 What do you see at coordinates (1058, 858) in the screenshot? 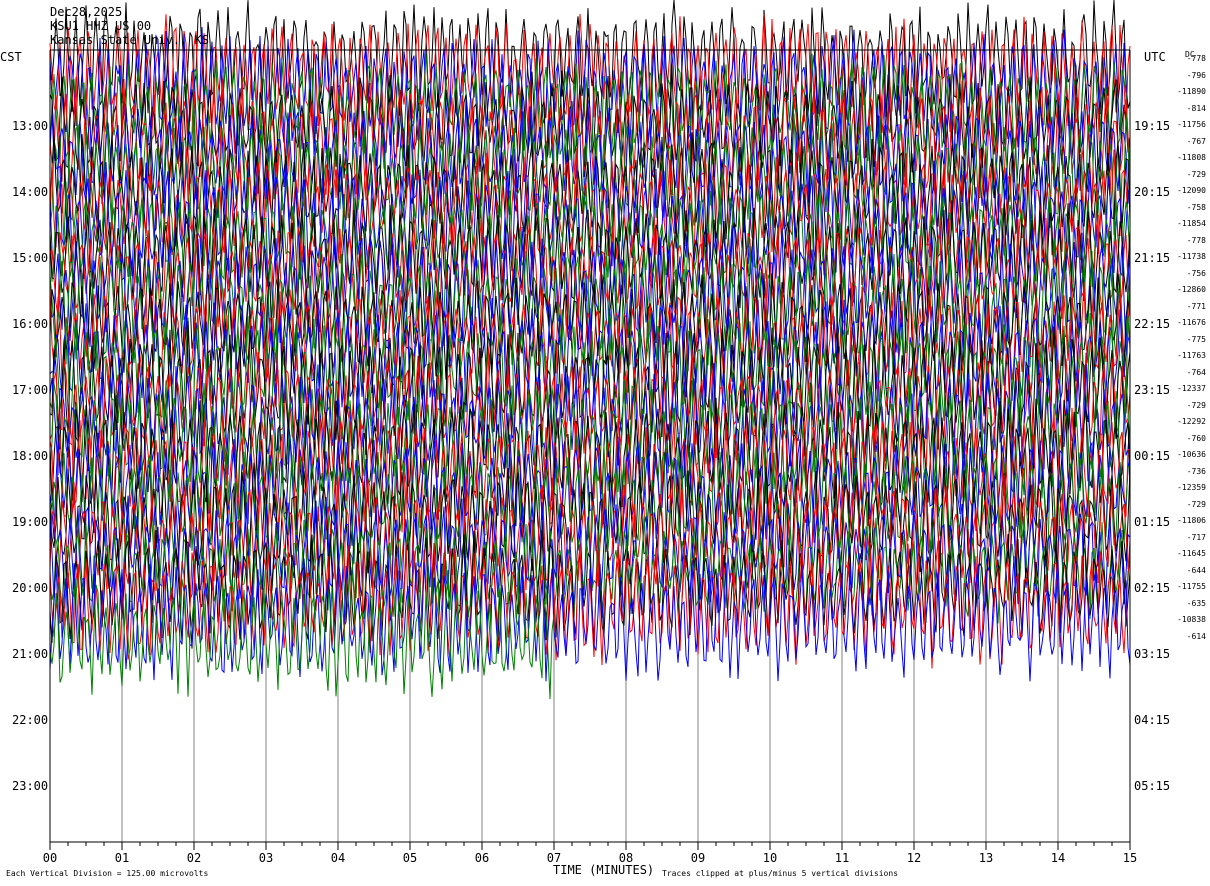
I see `x-tick-label: 14` at bounding box center [1058, 858].